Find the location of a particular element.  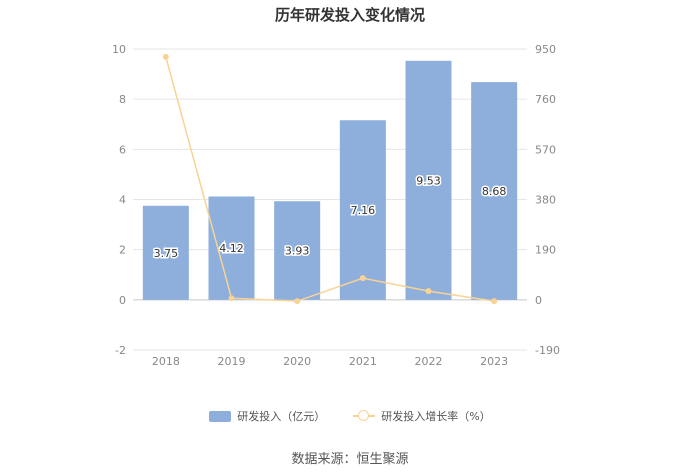

legend-label-bar: 研发投入（亿元） is located at coordinates (281, 416).